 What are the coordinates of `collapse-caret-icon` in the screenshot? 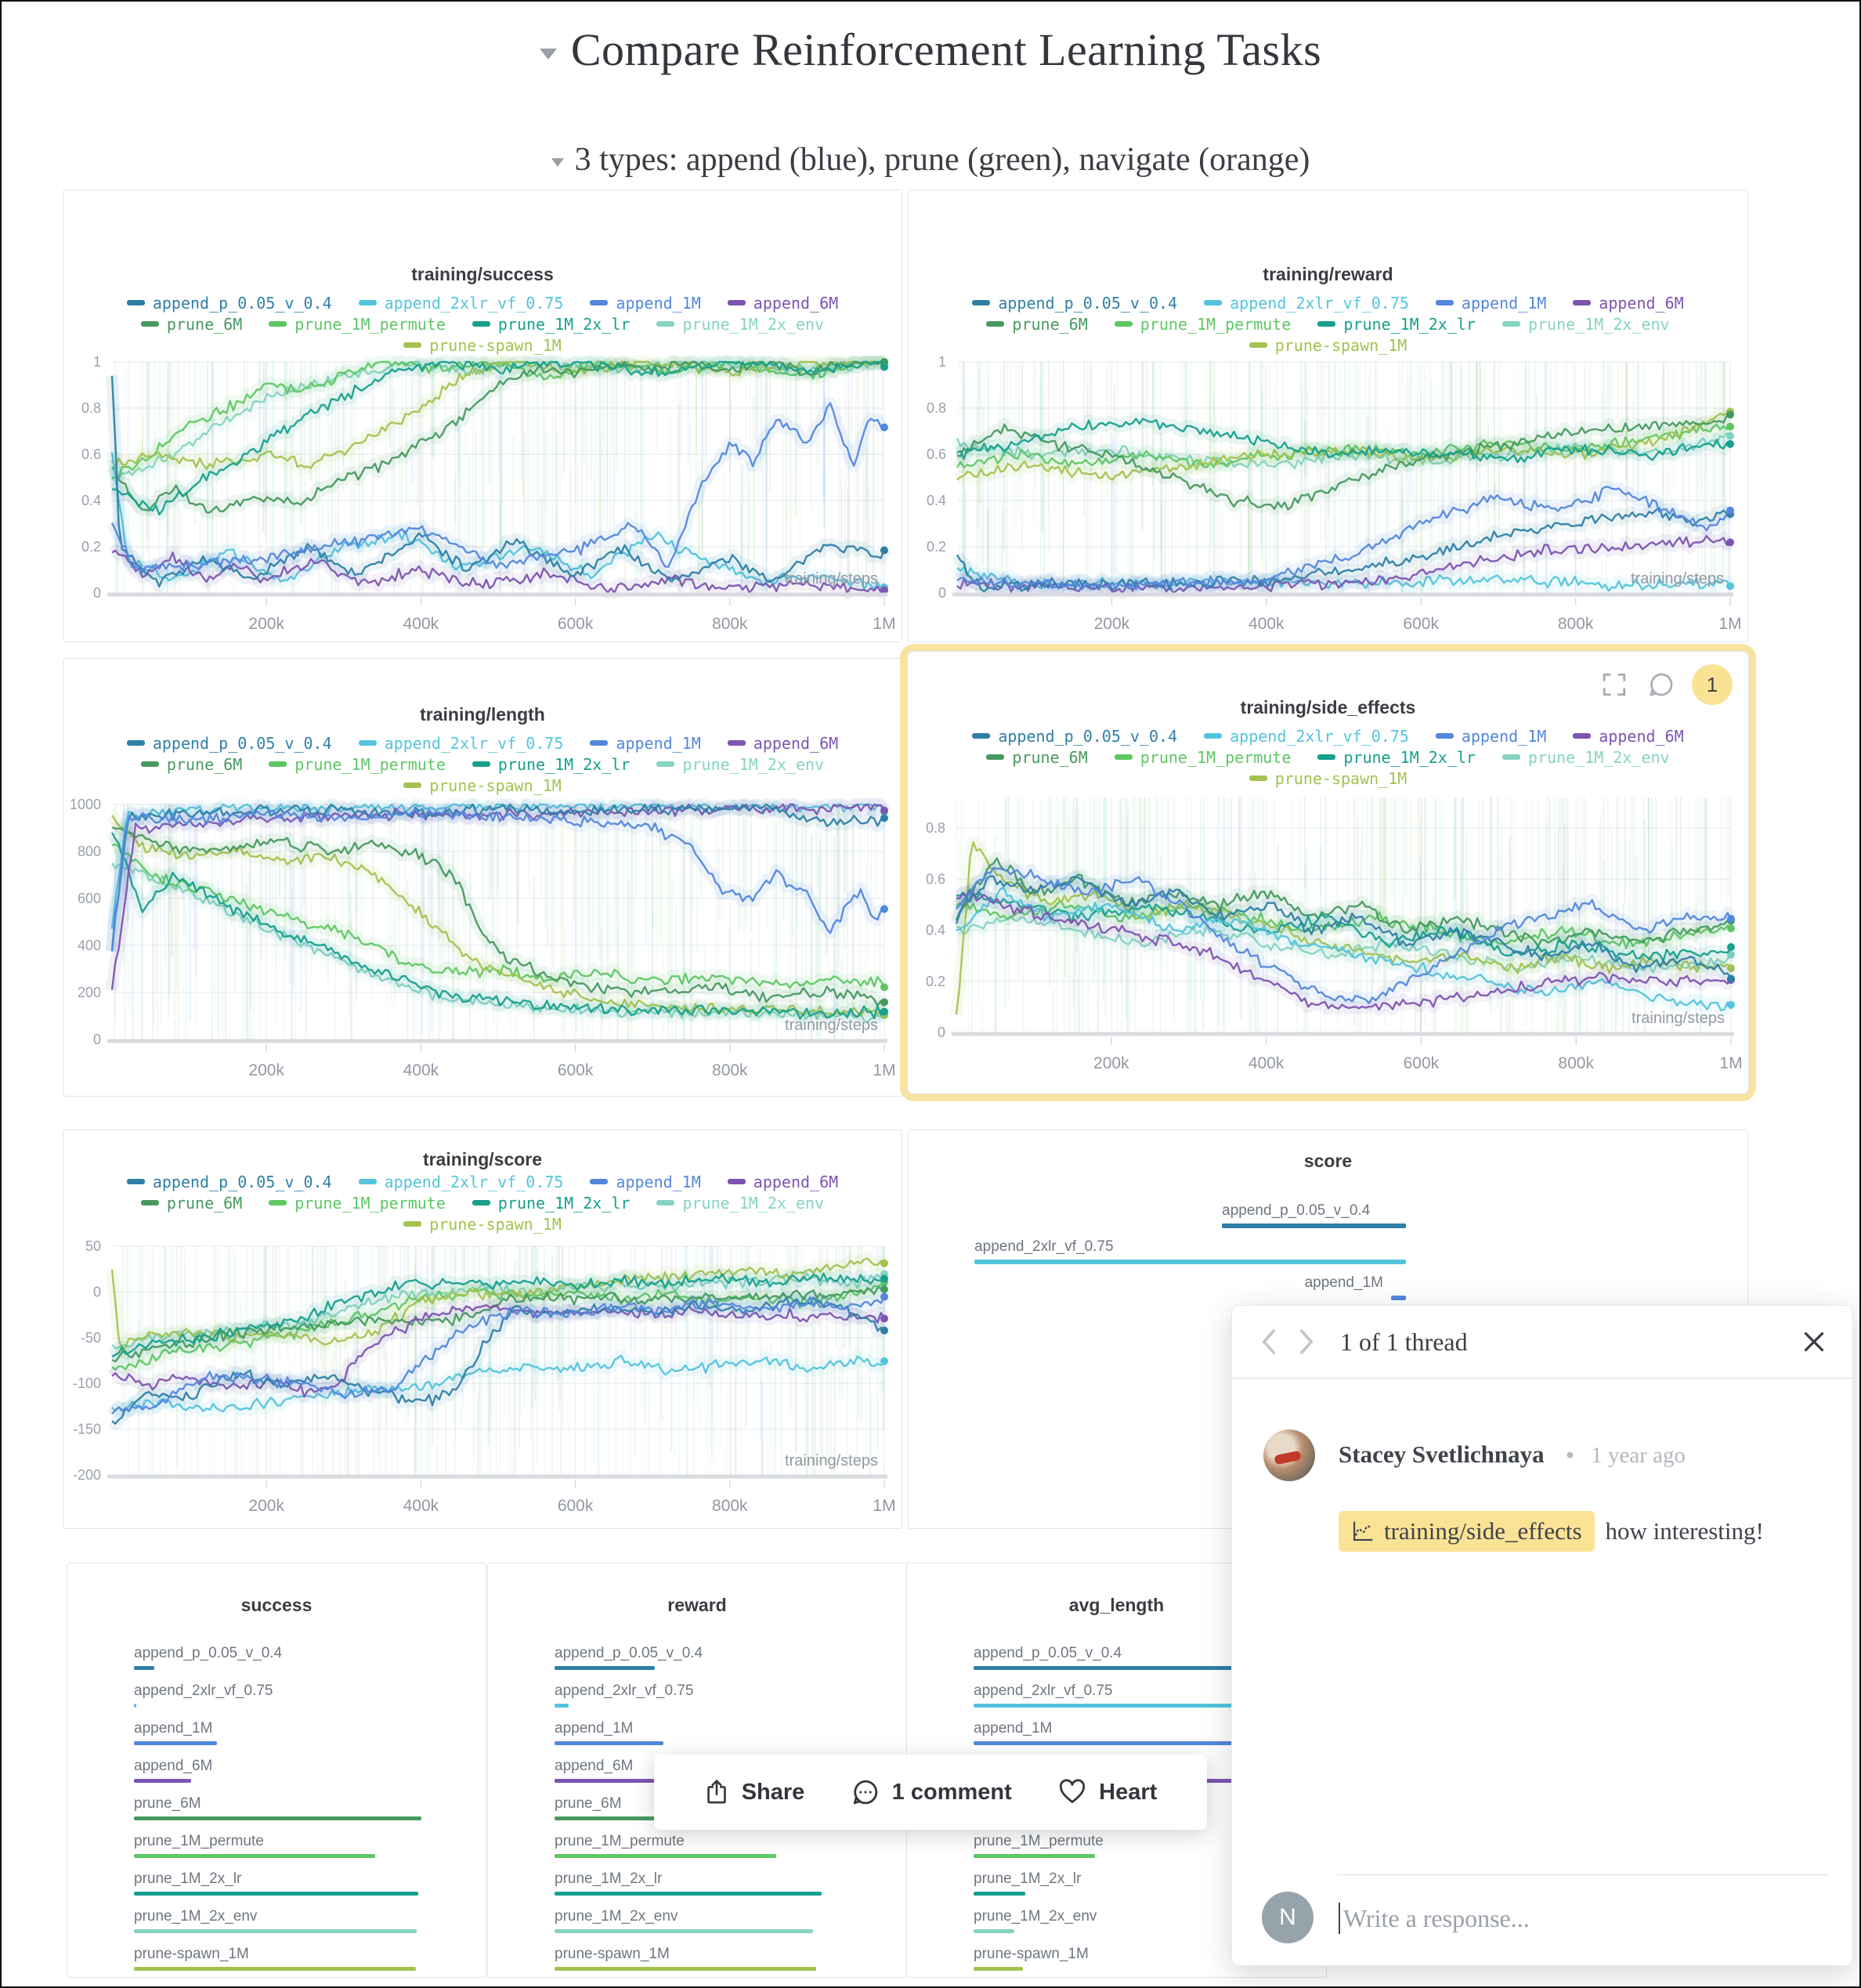 It's located at (548, 54).